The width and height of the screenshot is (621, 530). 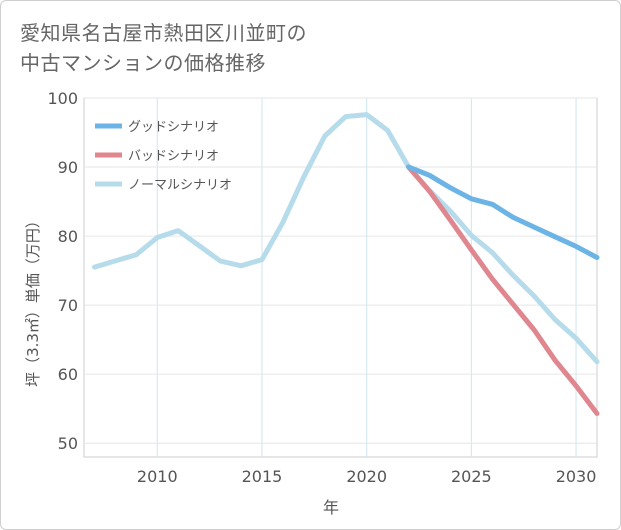 What do you see at coordinates (366, 476) in the screenshot?
I see `x-tick-label: 2020` at bounding box center [366, 476].